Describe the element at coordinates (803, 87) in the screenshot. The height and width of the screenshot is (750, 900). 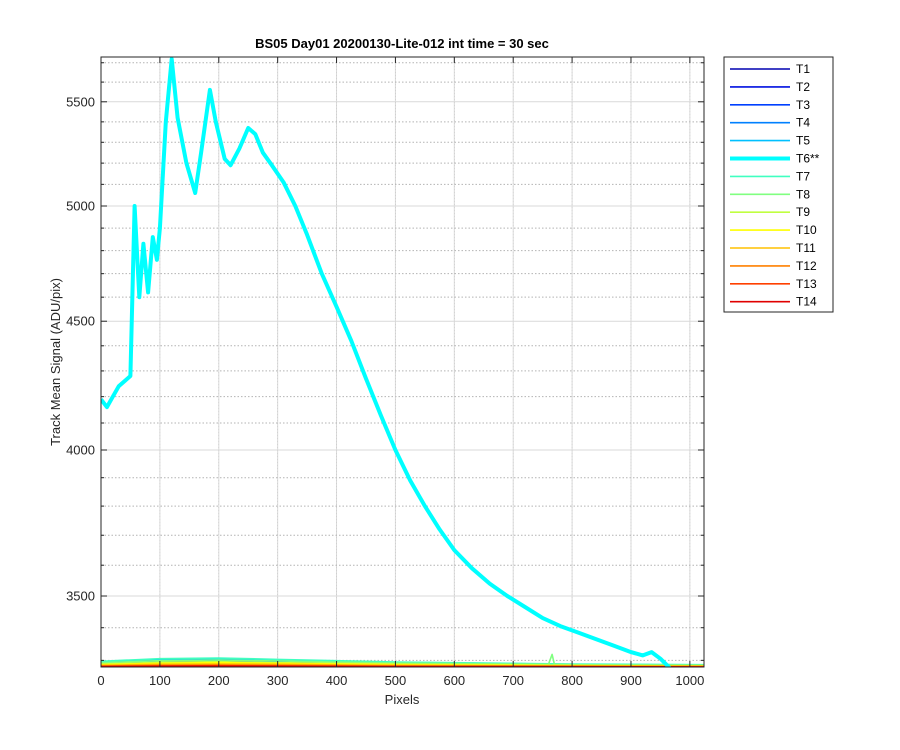
I see `legend-label: T2` at that location.